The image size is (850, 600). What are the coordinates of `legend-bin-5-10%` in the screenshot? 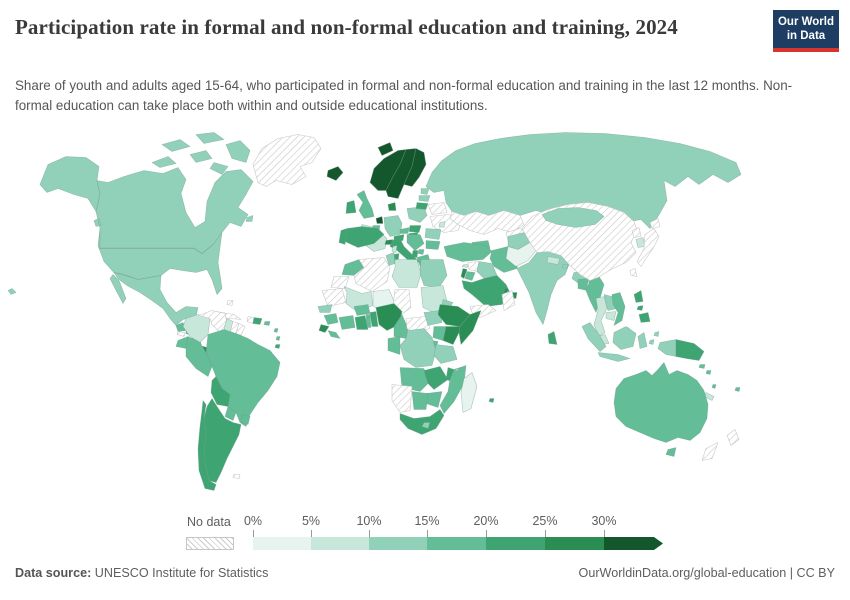 It's located at (340, 543).